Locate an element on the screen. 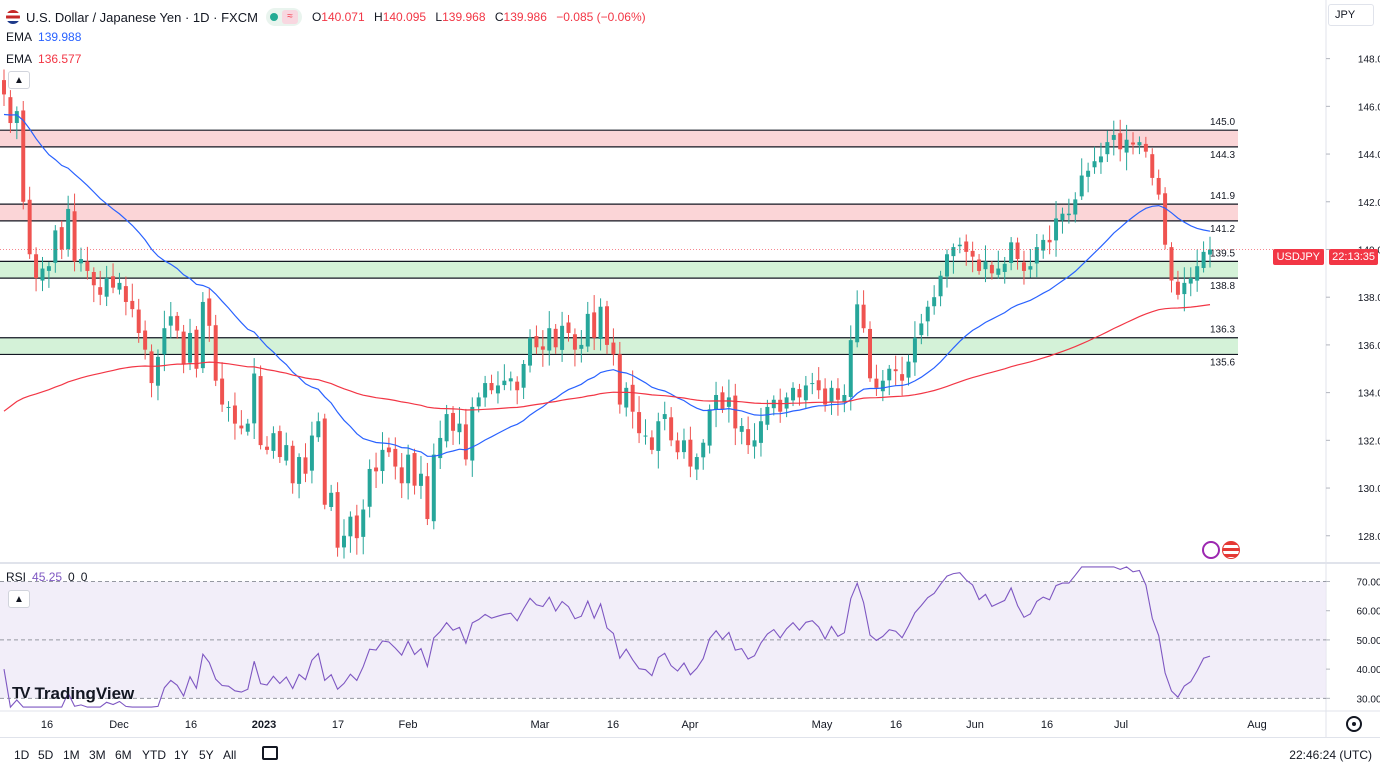 The height and width of the screenshot is (776, 1380). support-zone is located at coordinates (619, 270).